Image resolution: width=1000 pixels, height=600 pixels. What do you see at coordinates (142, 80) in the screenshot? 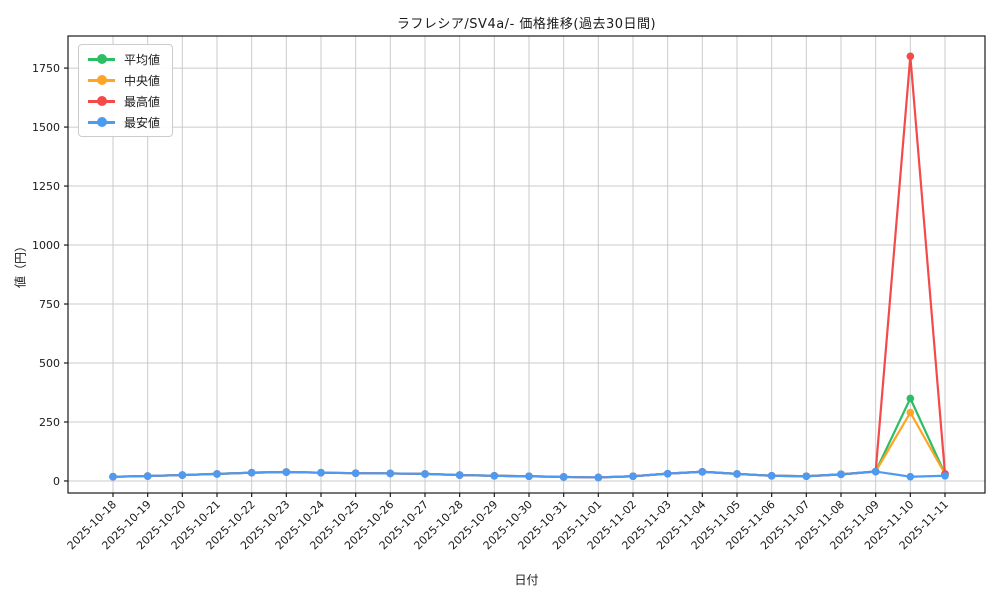
I see `legend-label-median: 中央値` at bounding box center [142, 80].